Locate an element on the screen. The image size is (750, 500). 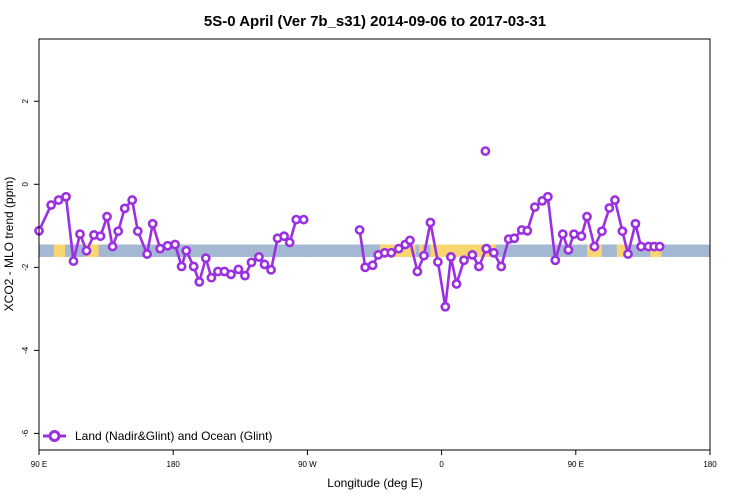
x-tick-label: 90 W is located at coordinates (307, 464).